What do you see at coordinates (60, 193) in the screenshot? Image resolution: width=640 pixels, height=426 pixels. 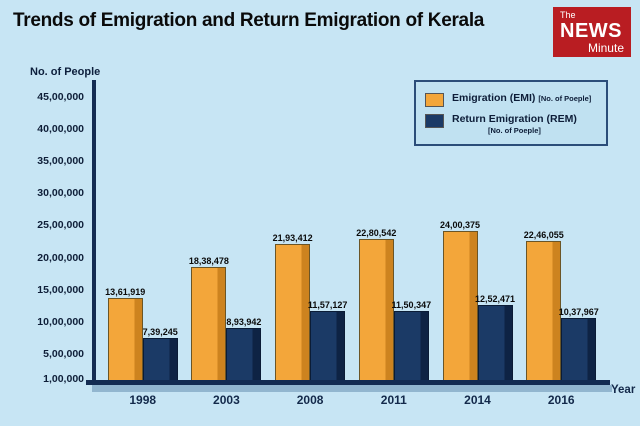 I see `y-tick: 30,00,000` at bounding box center [60, 193].